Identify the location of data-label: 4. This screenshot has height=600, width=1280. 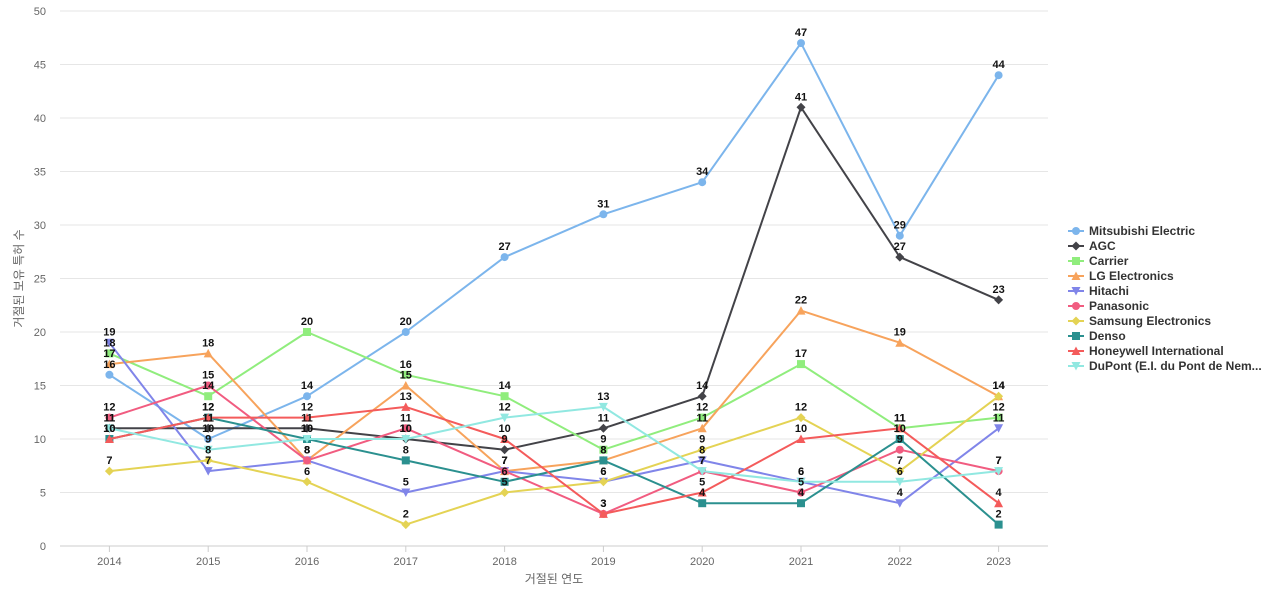
(702, 493).